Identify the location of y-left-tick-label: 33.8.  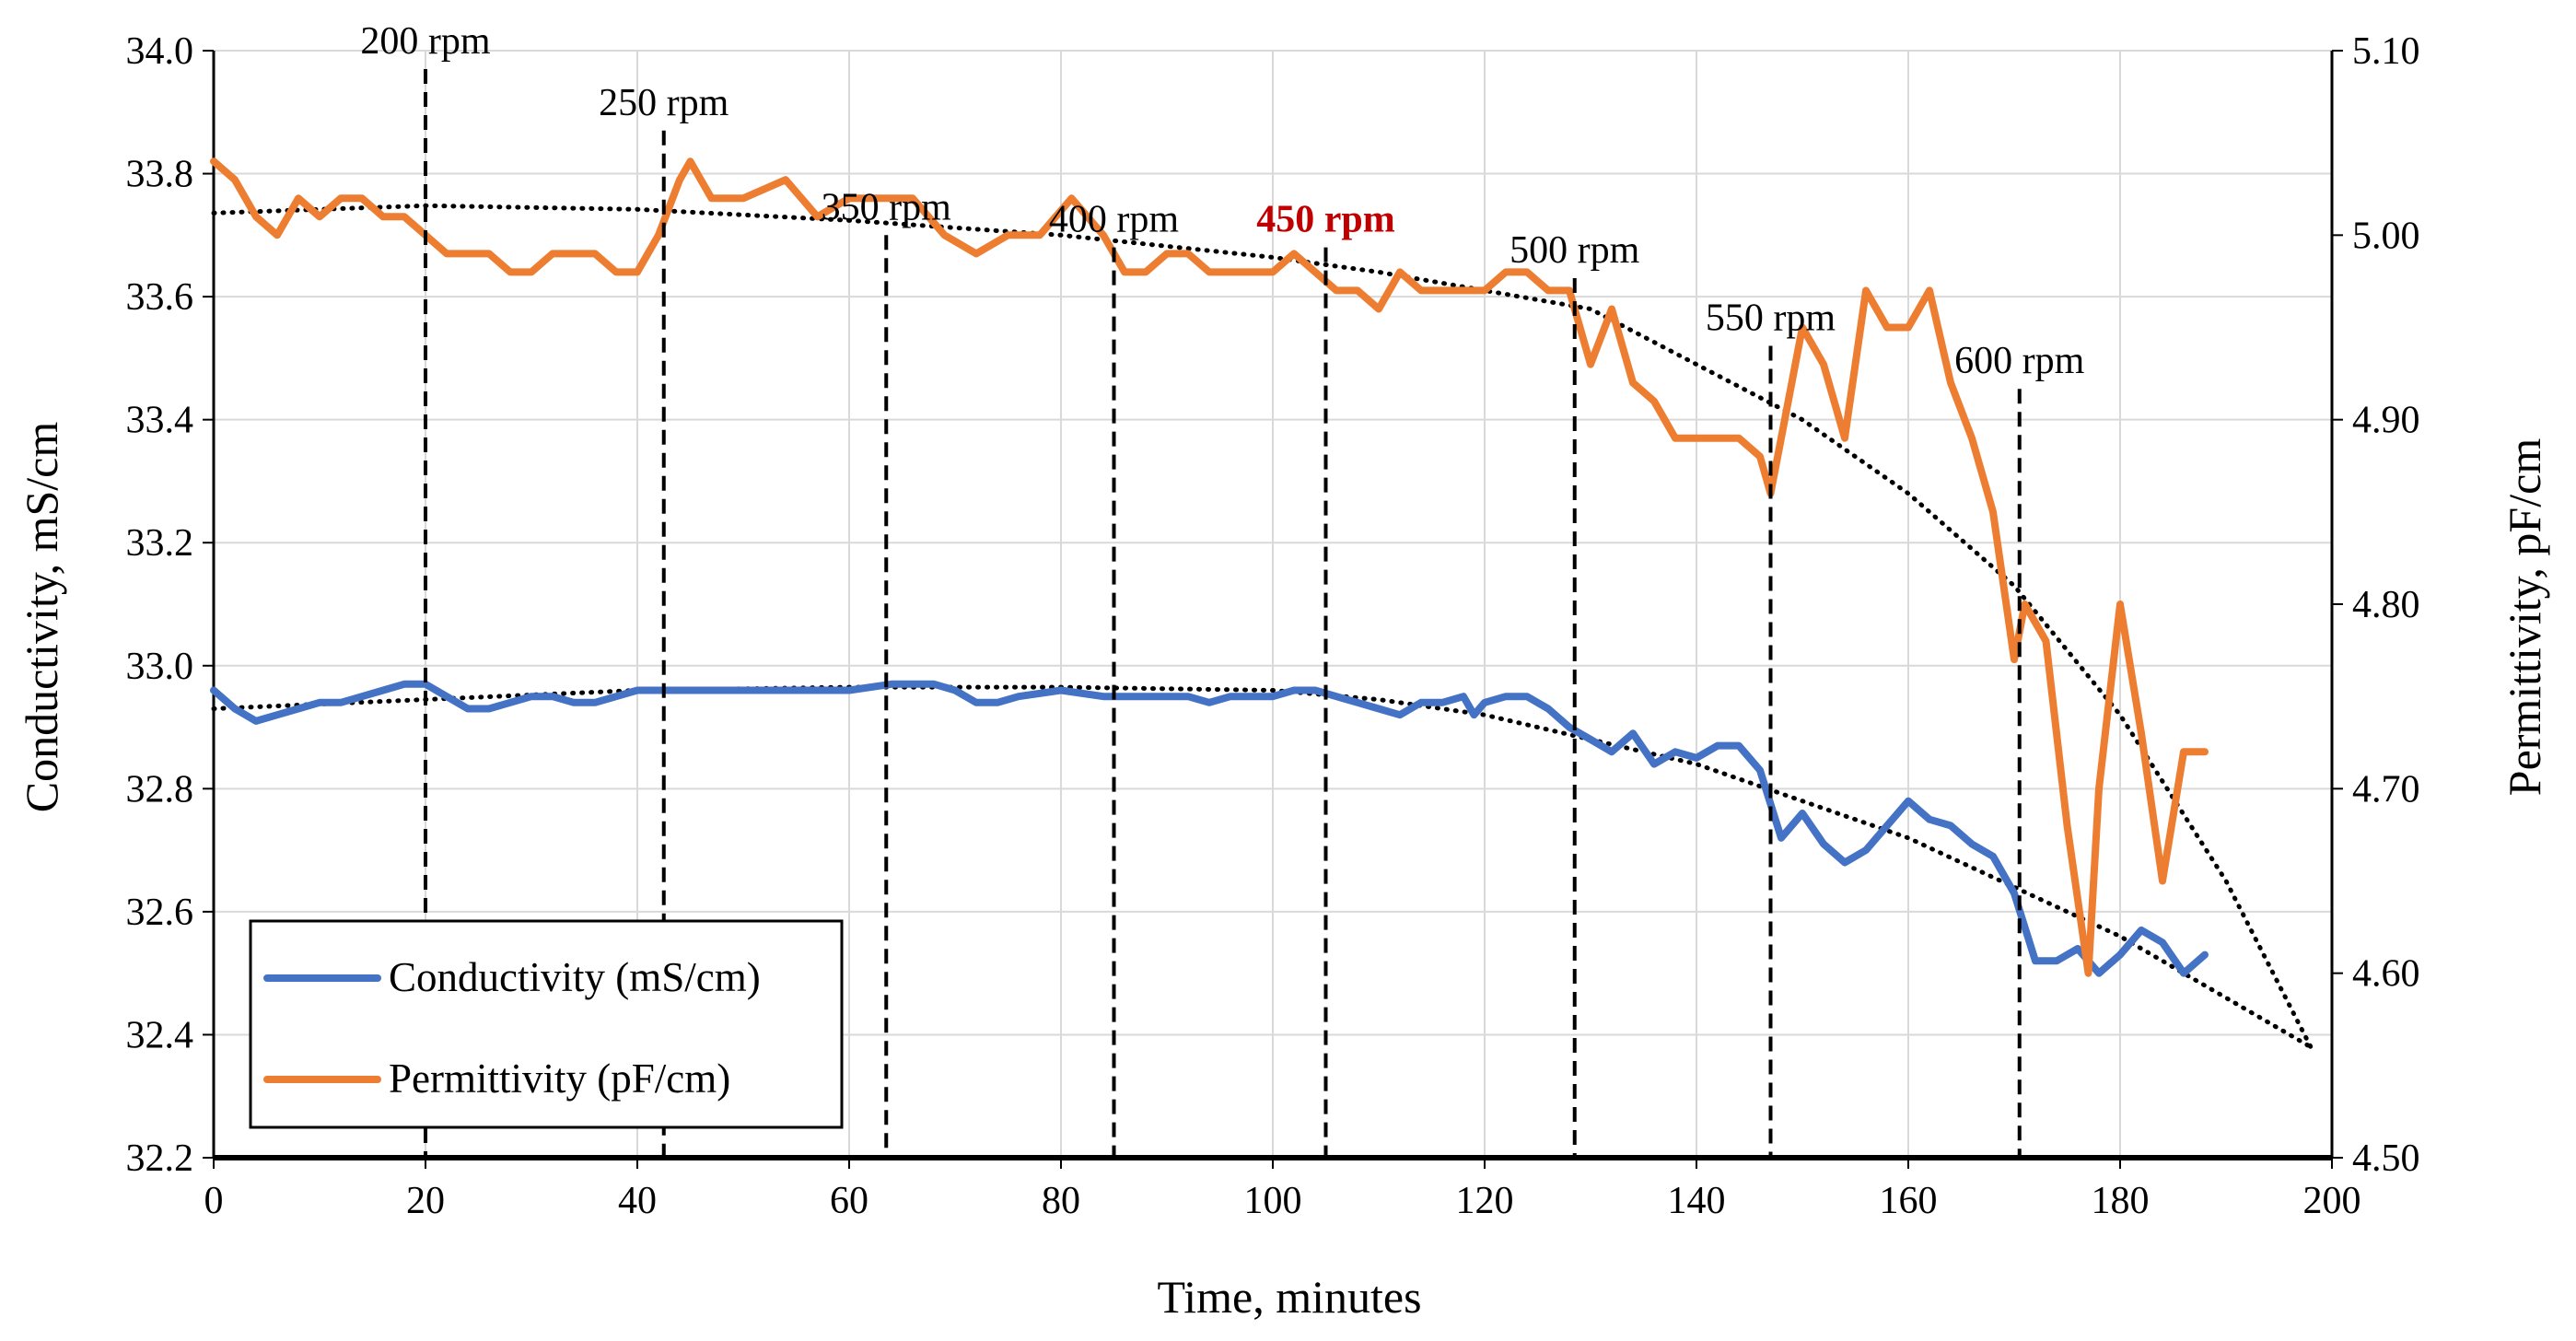
(160, 175).